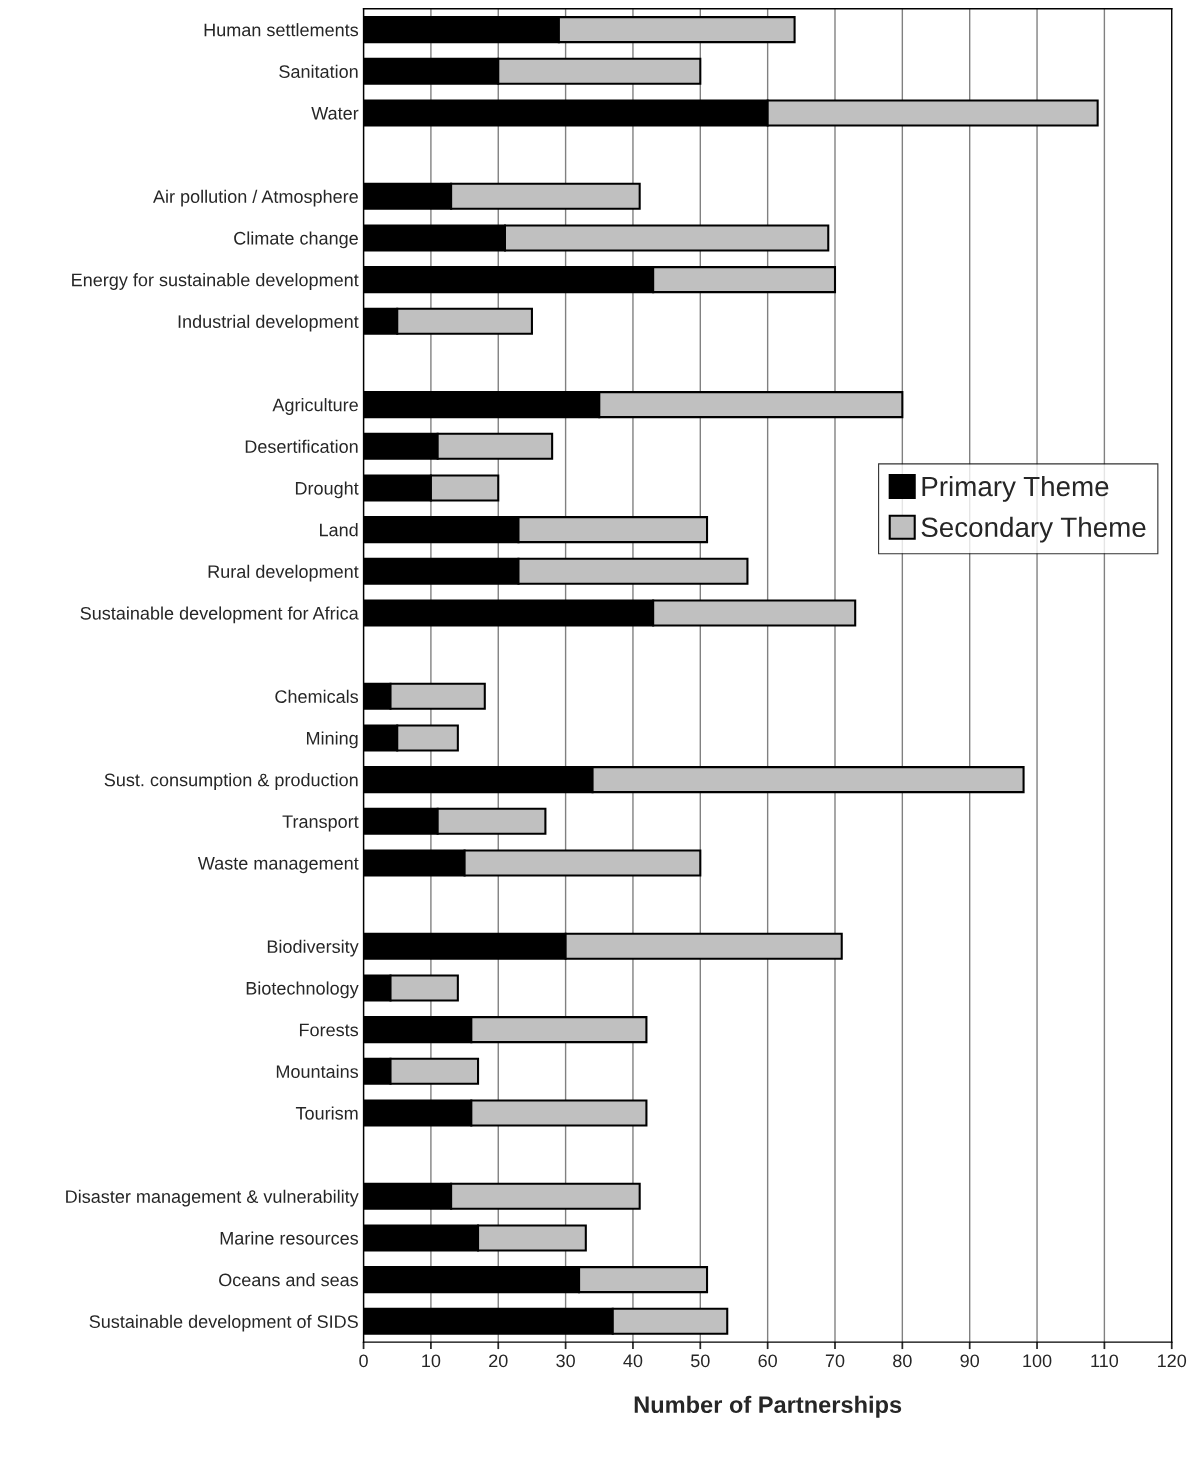 This screenshot has height=1462, width=1192. I want to click on x-tick-label: 70, so click(835, 1361).